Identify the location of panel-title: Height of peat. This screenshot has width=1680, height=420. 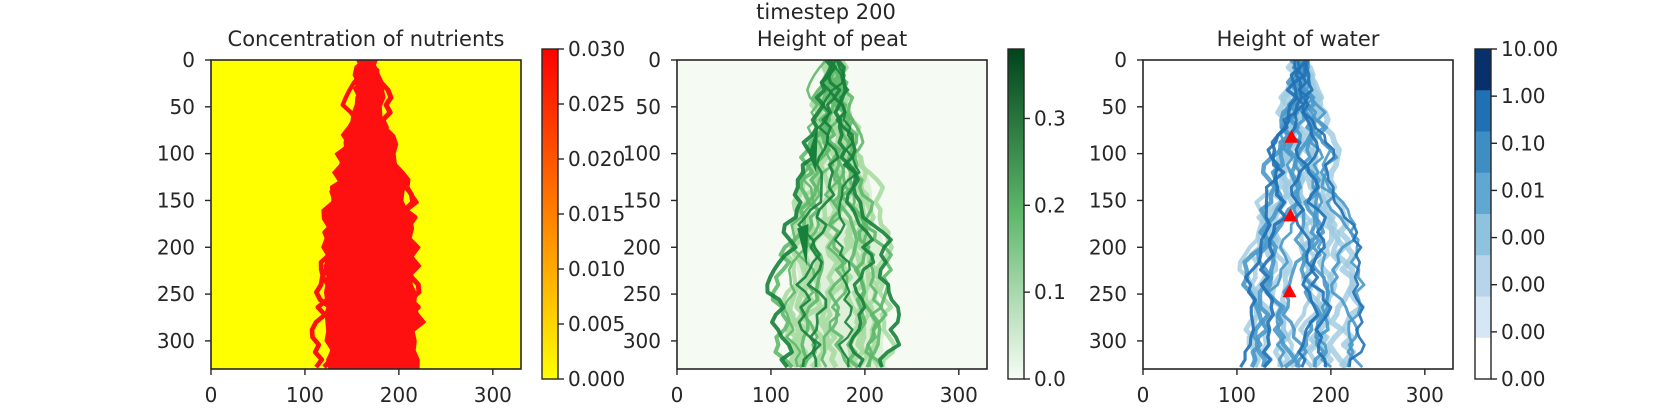
(832, 39).